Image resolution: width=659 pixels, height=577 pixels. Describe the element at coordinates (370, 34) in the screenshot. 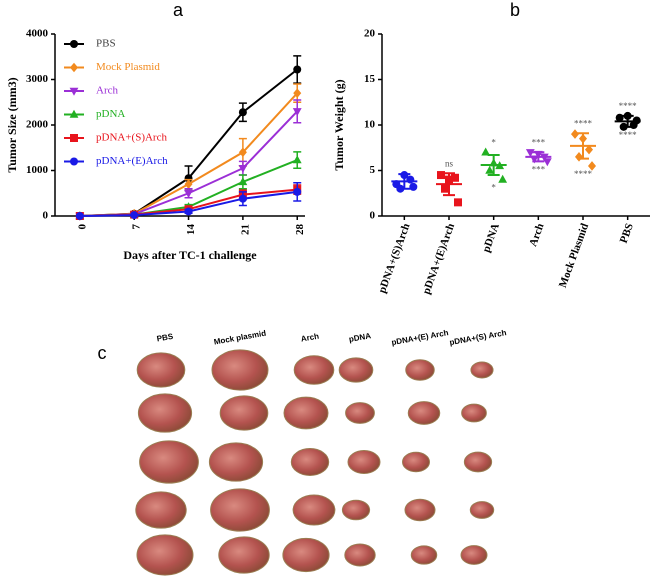

I see `y-tick-label: 20` at that location.